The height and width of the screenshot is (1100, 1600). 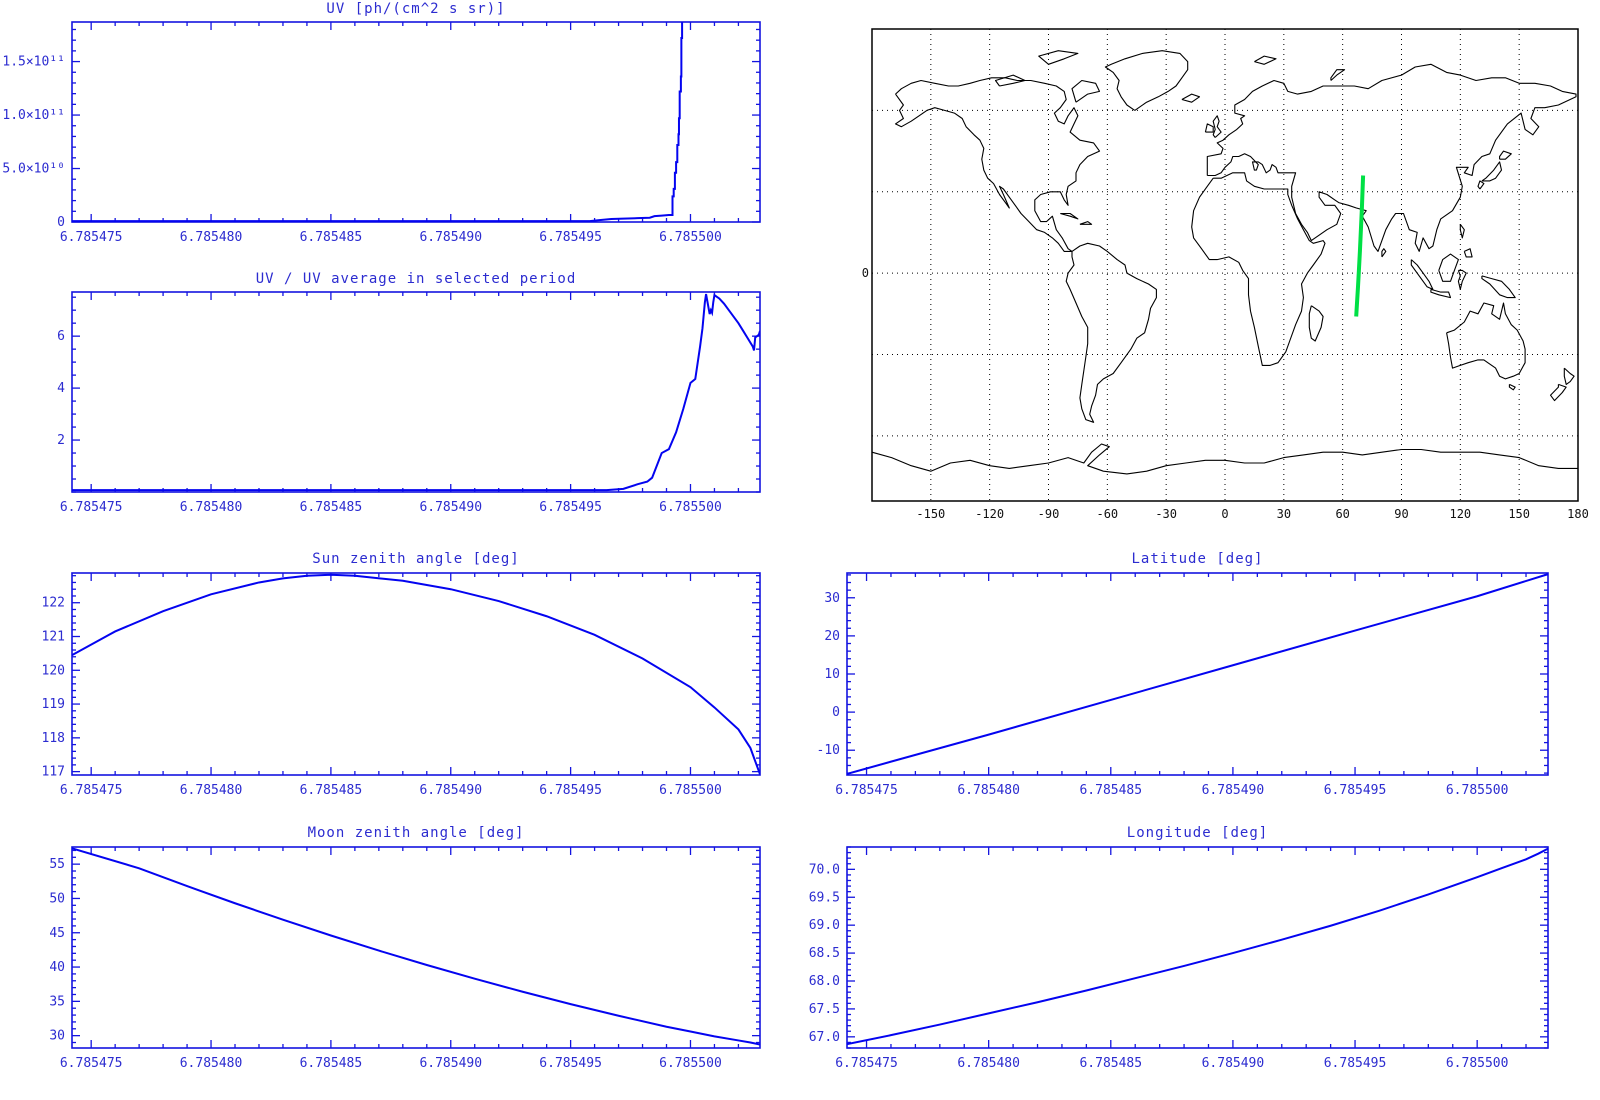 What do you see at coordinates (1197, 833) in the screenshot?
I see `longitude-plot-title: Longitude [deg]` at bounding box center [1197, 833].